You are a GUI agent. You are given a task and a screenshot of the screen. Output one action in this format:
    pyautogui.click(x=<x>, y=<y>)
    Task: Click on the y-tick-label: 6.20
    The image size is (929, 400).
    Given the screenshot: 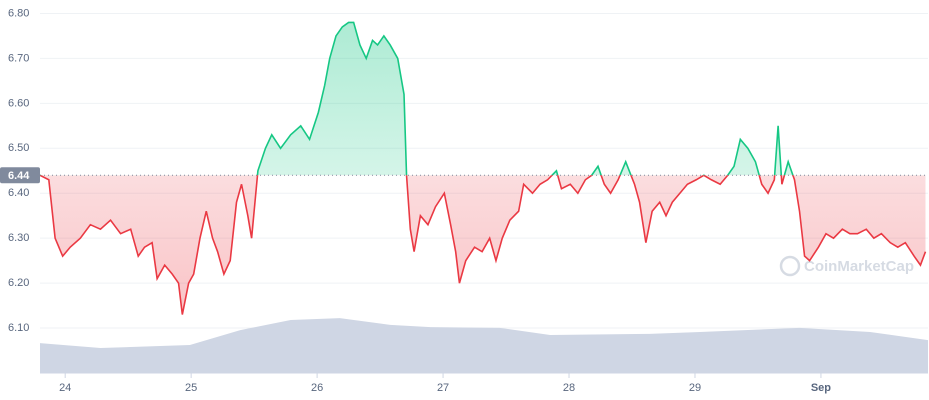 What is the action you would take?
    pyautogui.click(x=18, y=283)
    